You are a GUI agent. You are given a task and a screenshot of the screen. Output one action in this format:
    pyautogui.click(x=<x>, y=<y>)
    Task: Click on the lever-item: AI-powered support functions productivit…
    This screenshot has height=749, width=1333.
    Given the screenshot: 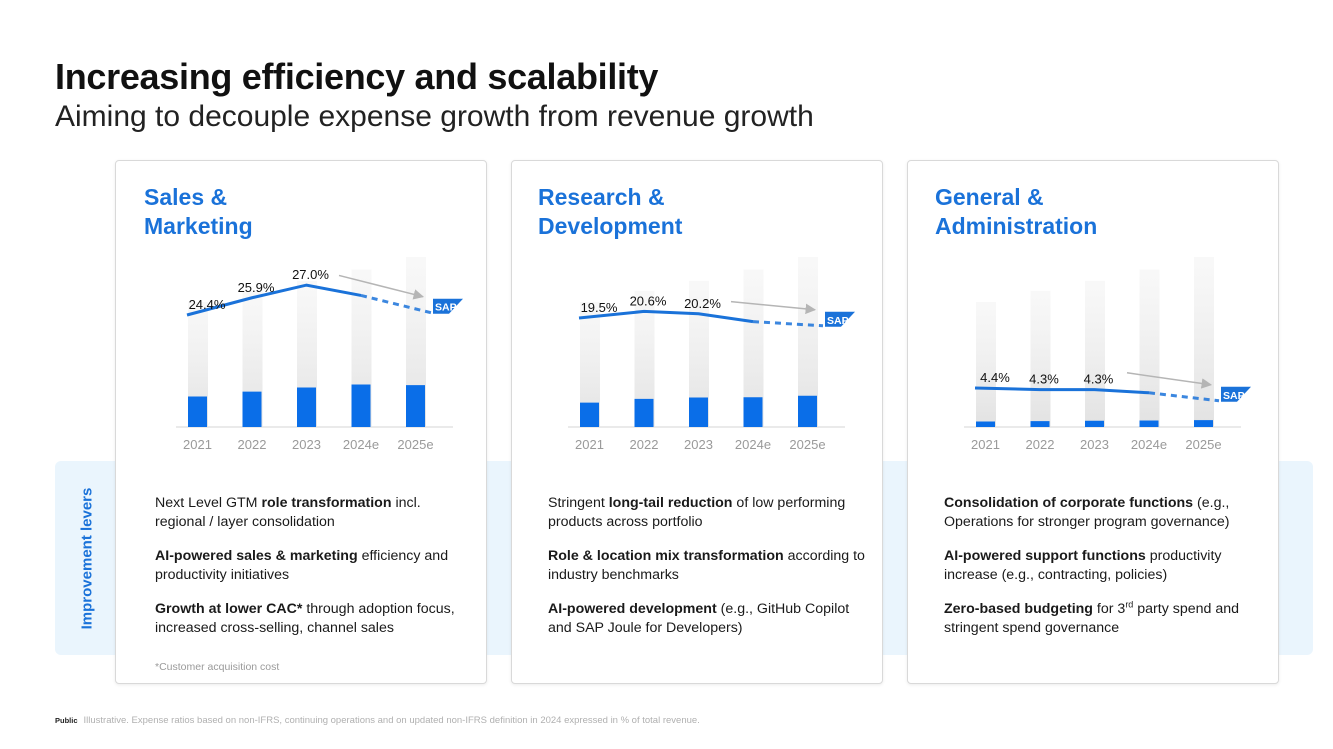 What is the action you would take?
    pyautogui.click(x=1083, y=565)
    